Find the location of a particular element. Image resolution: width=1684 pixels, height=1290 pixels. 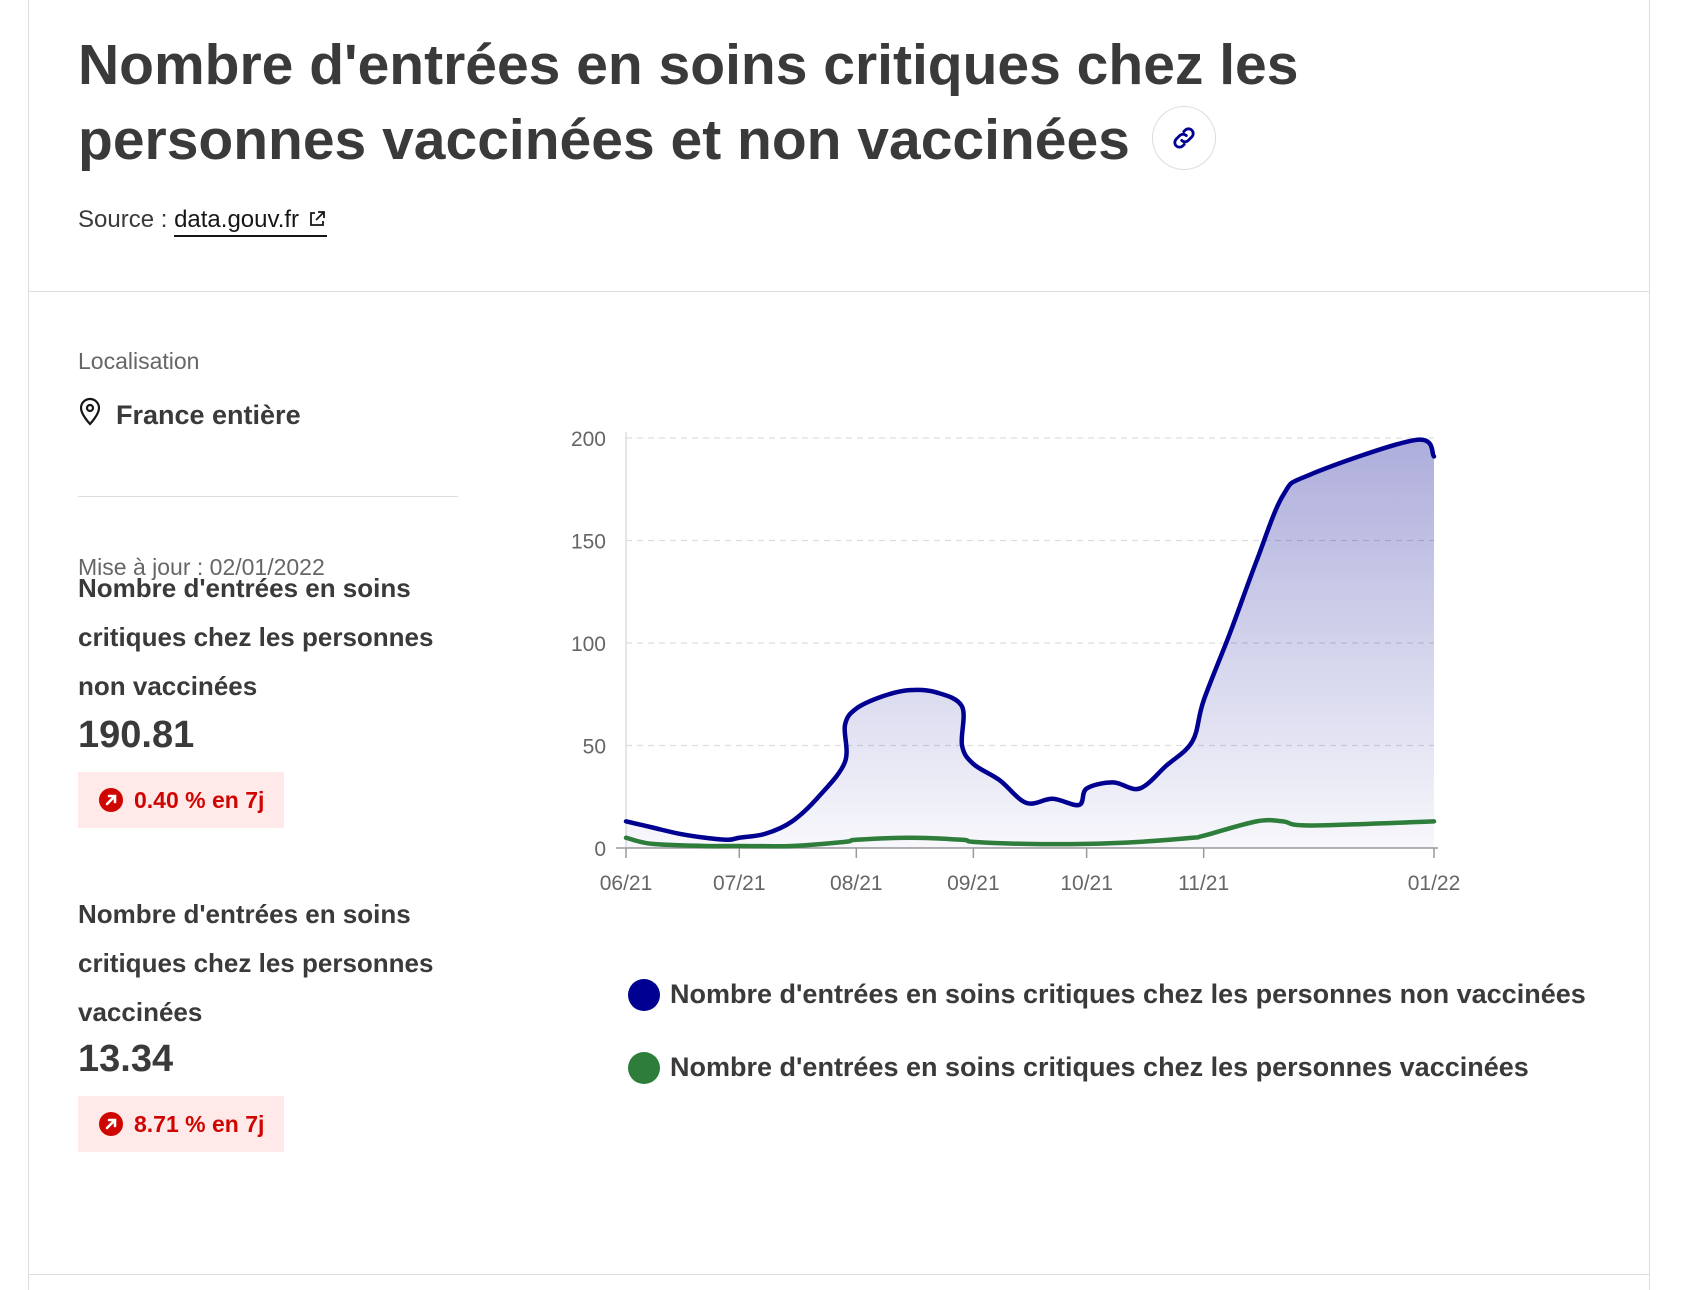

kpi-change-text: 8.71 % en 7j is located at coordinates (199, 1123).